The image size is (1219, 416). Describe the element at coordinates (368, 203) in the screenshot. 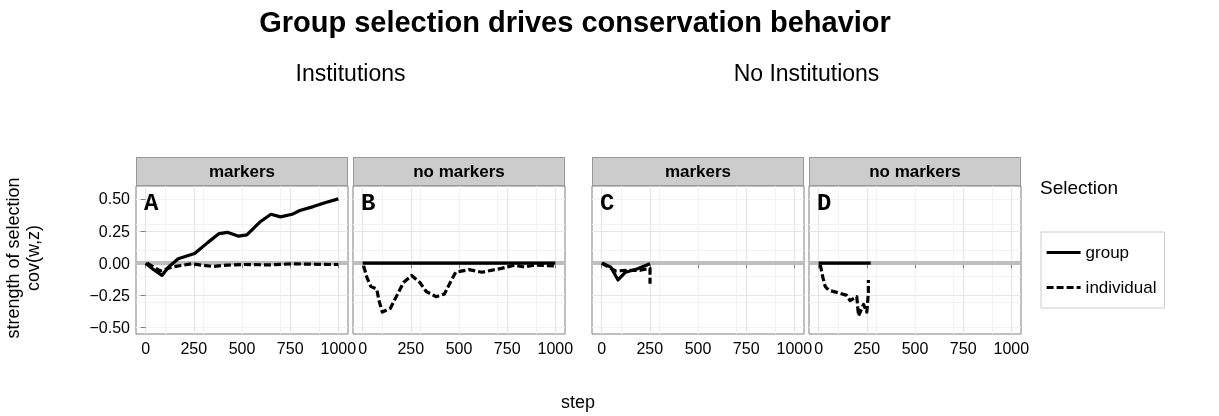

I see `annotation: B` at that location.